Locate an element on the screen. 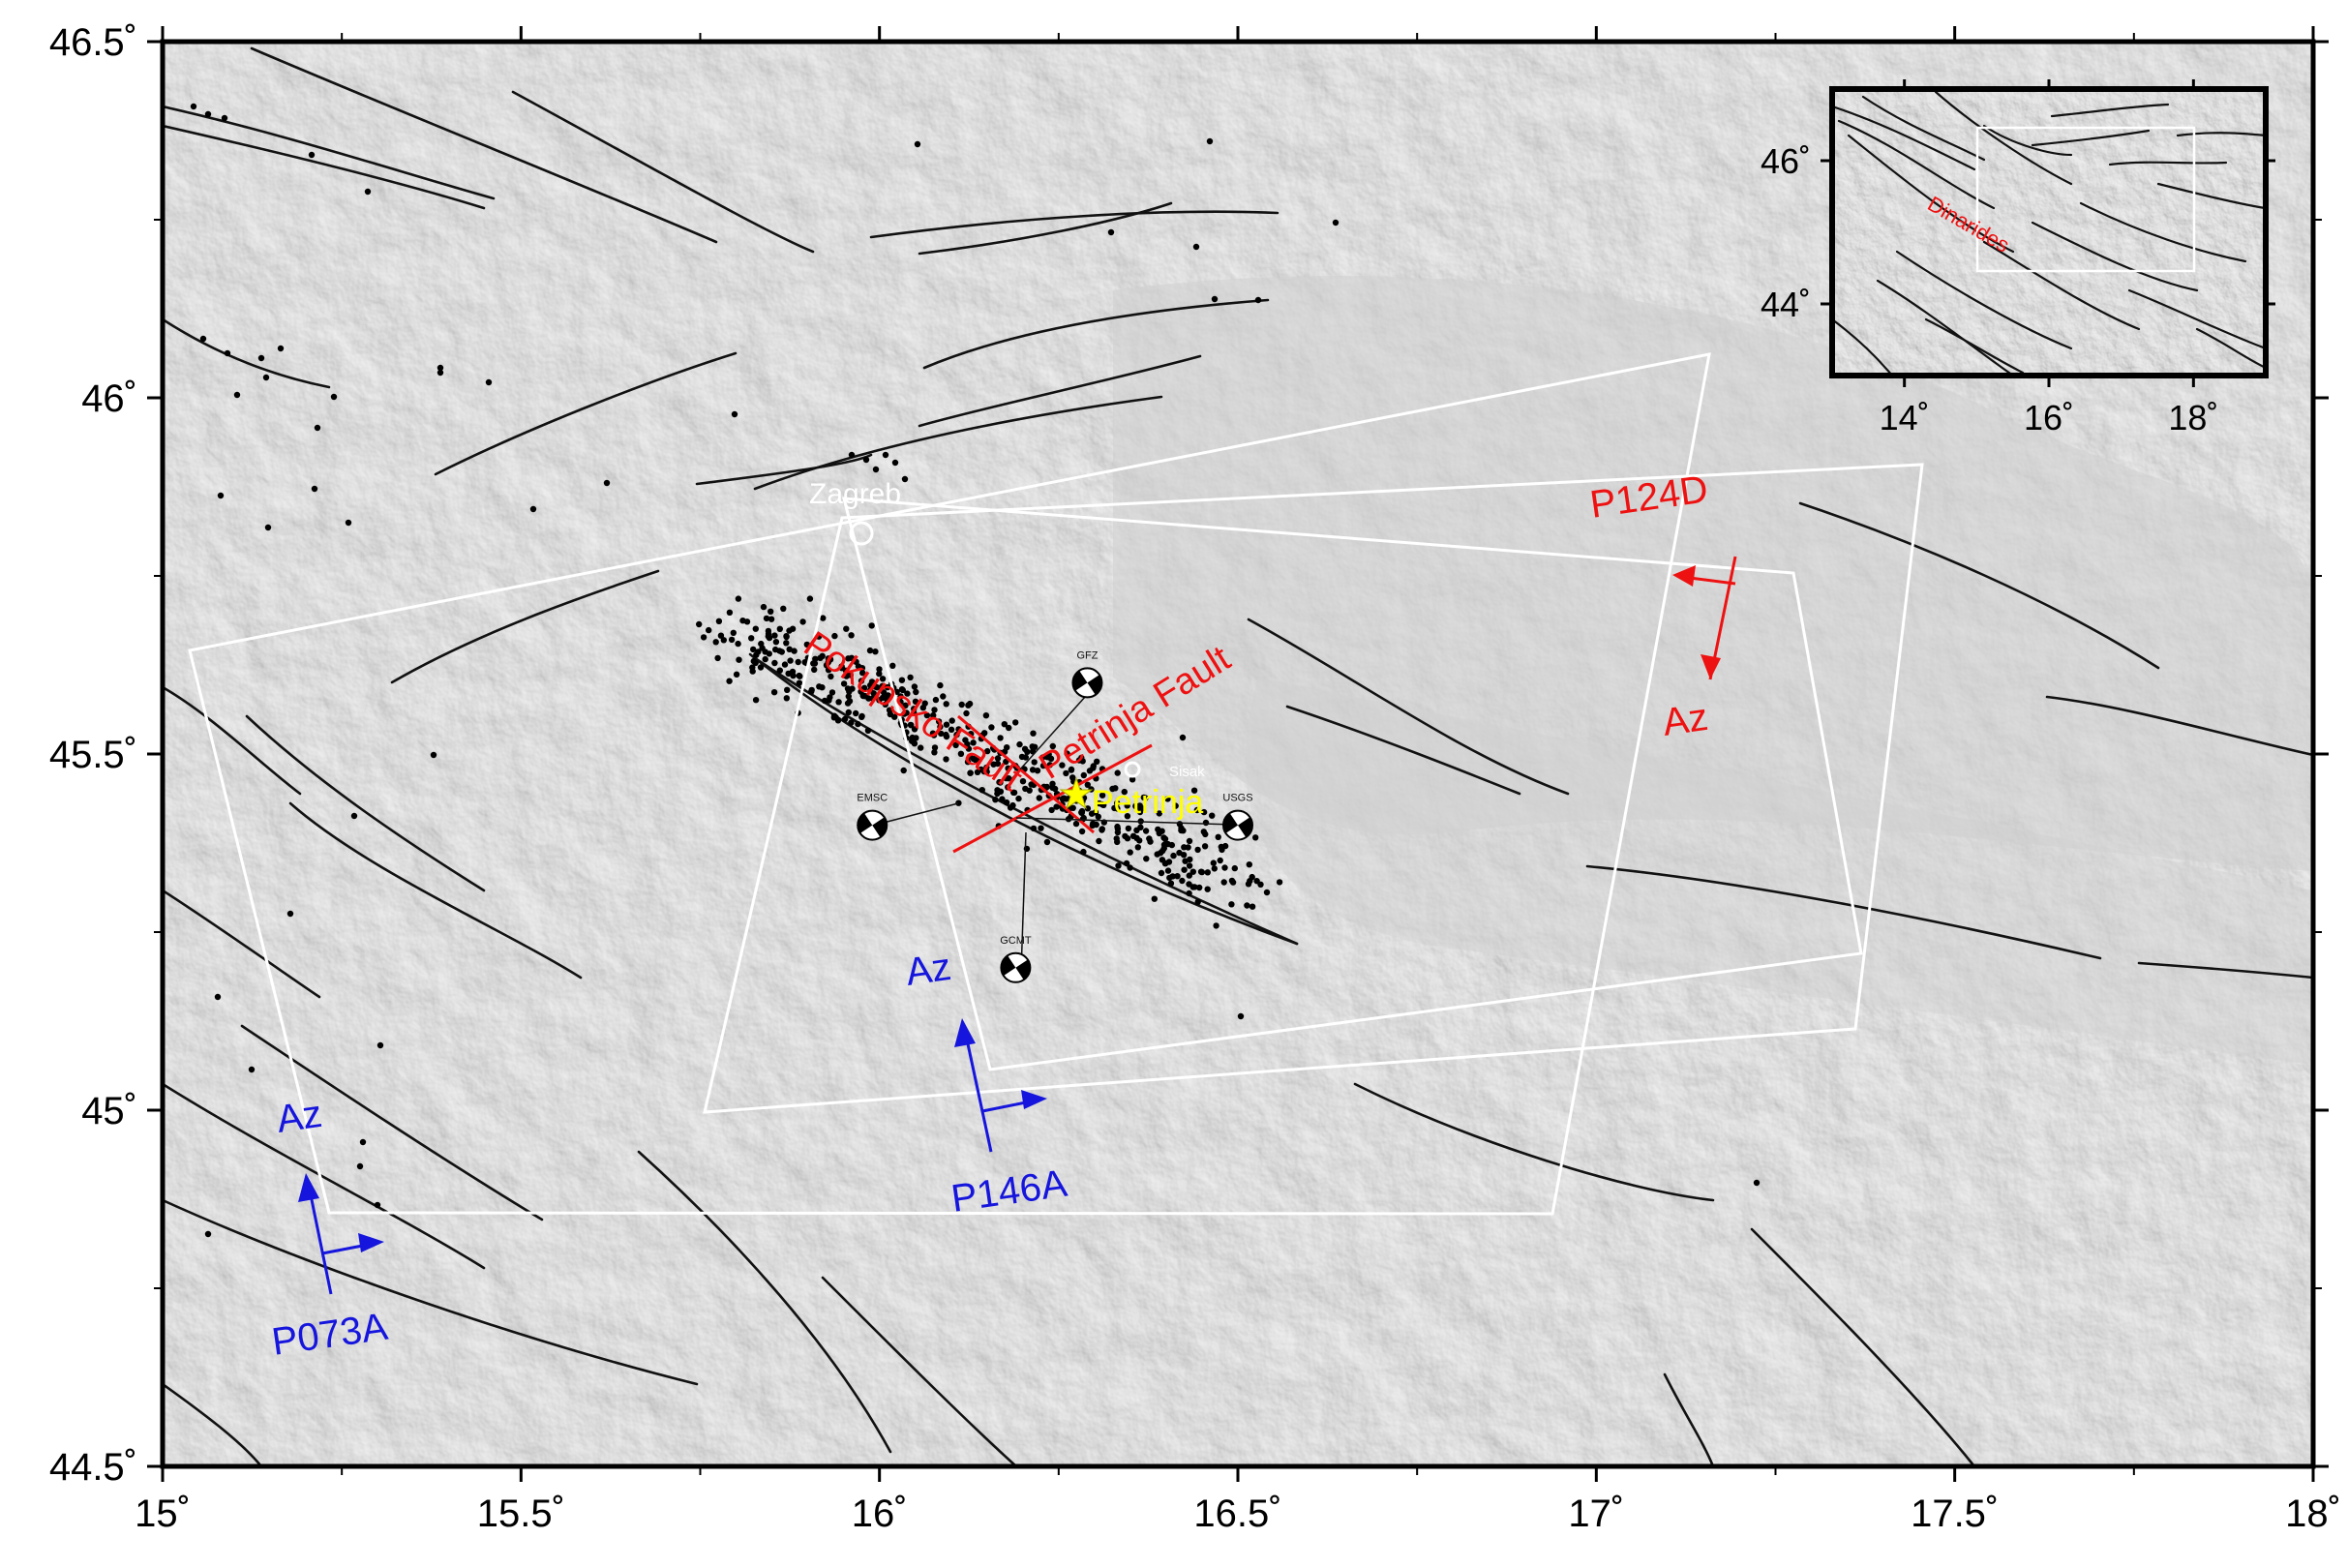  pokupsko-fault-line is located at coordinates (1026, 774).